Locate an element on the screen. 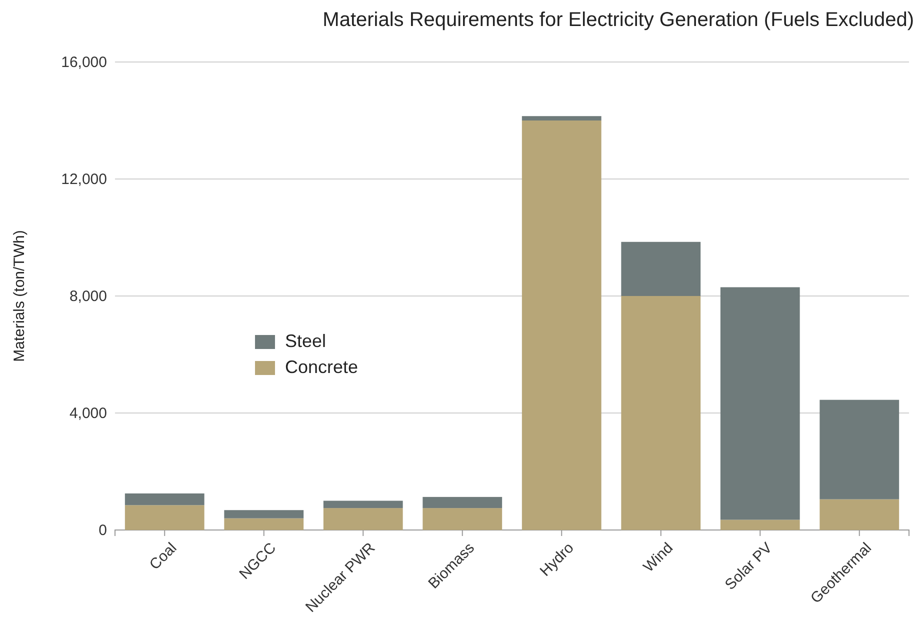 This screenshot has width=919, height=635. y-axis-title: Materials (ton/TWh) is located at coordinates (19, 296).